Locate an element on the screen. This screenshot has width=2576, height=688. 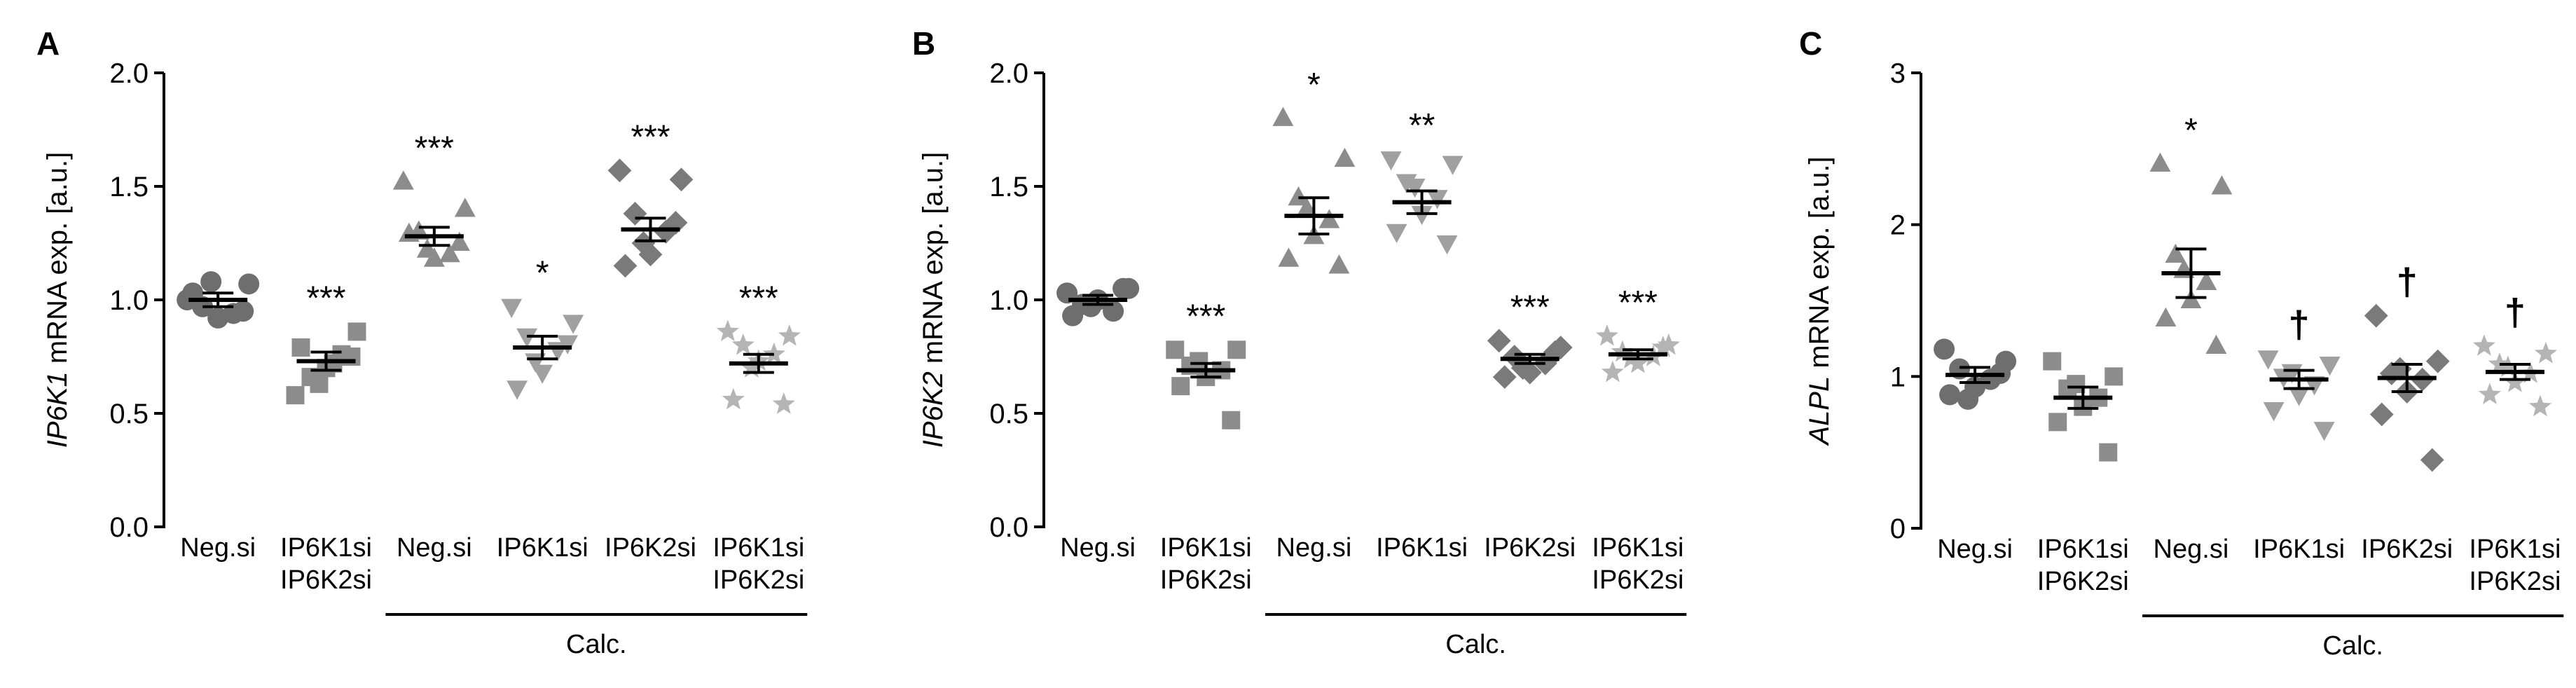
y-axis-label: IP6K2 mRNA exp. [a.u.] is located at coordinates (933, 300).